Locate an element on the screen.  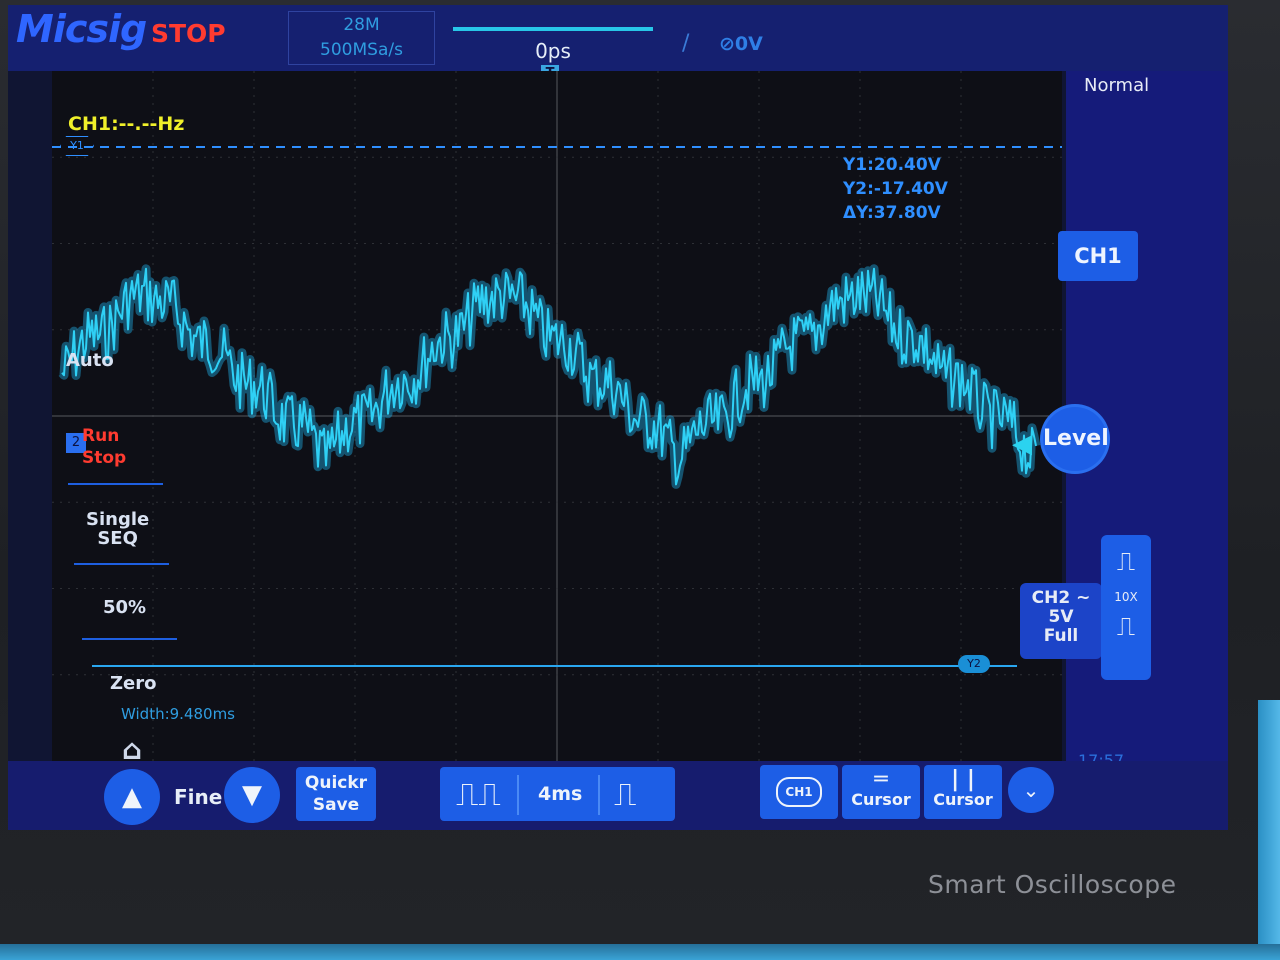
trigger-edge-icon: / is located at coordinates (686, 43).